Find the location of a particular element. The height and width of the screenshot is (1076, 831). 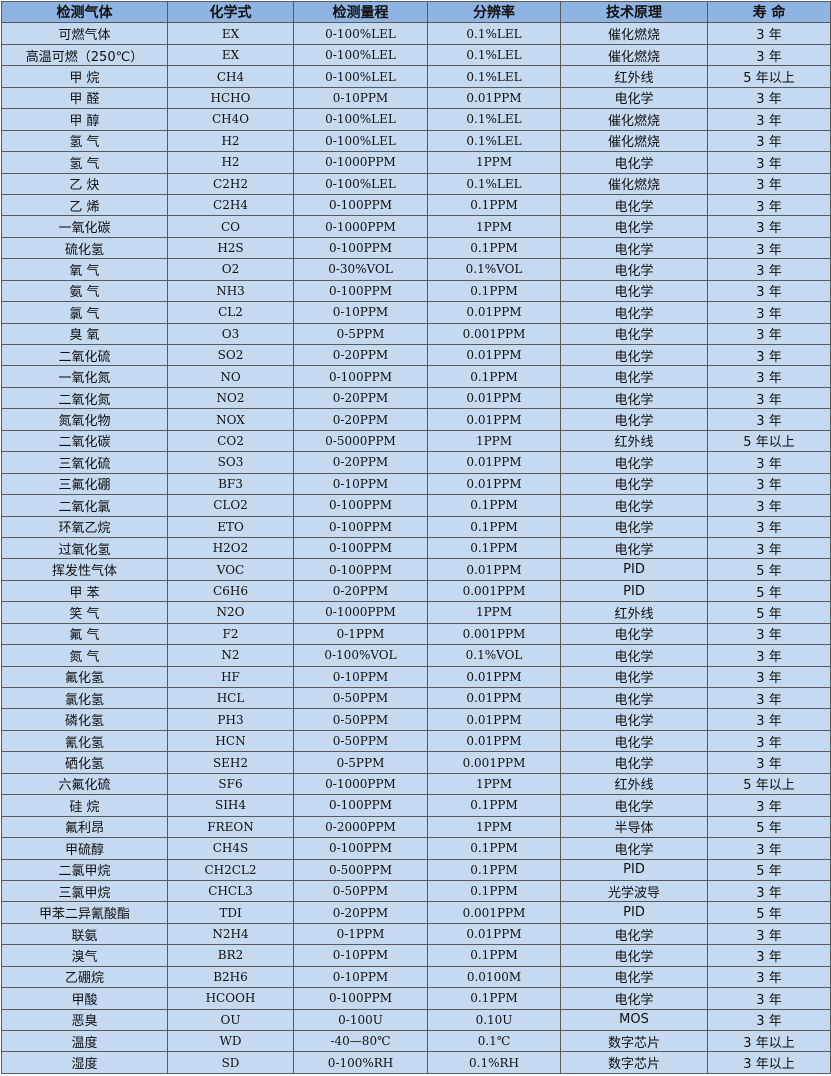

table-row: 氰化氢 HCN 0-50PPM 0.01PPM 电化学 3 年 is located at coordinates (416, 741).